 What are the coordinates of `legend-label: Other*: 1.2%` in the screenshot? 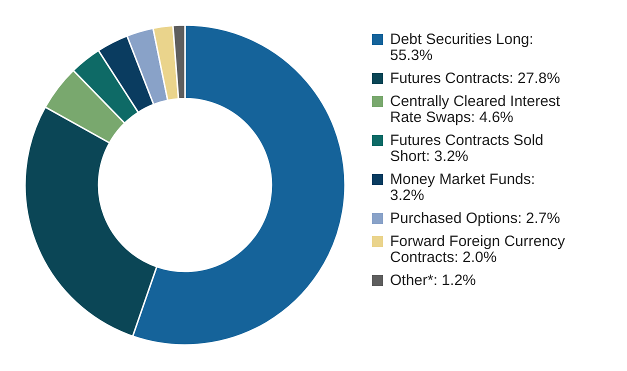 It's located at (433, 280).